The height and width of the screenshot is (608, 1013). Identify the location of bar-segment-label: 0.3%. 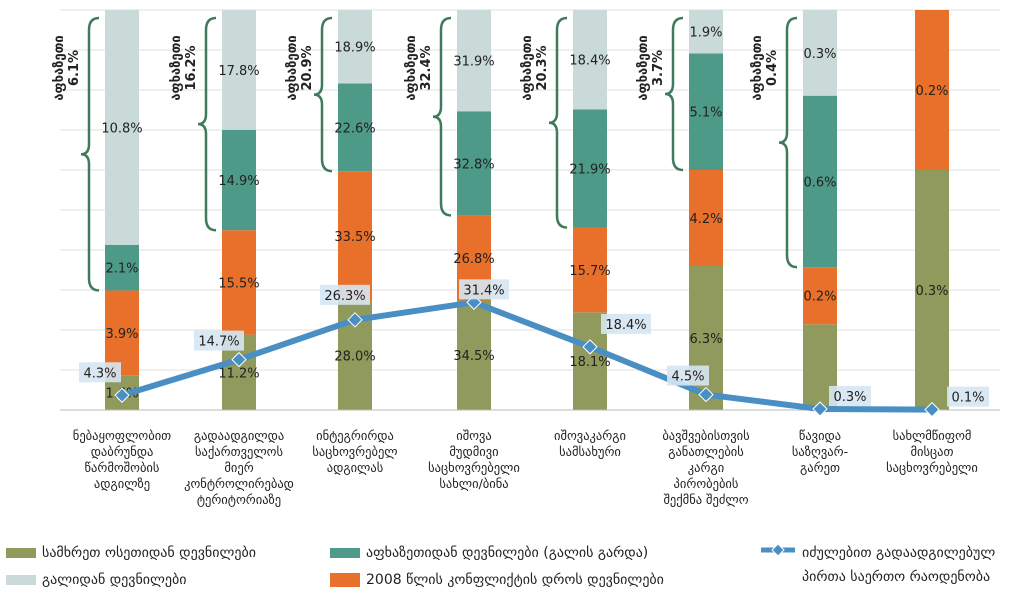
(931, 291).